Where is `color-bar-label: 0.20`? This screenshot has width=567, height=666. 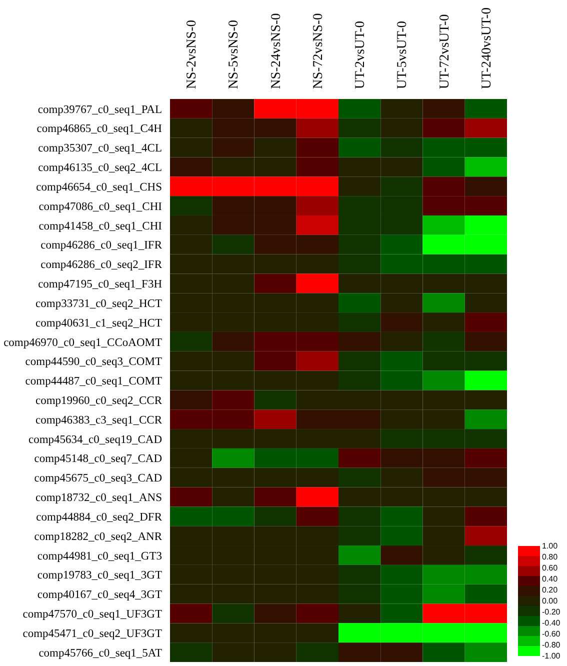
color-bar-label: 0.20 is located at coordinates (550, 590).